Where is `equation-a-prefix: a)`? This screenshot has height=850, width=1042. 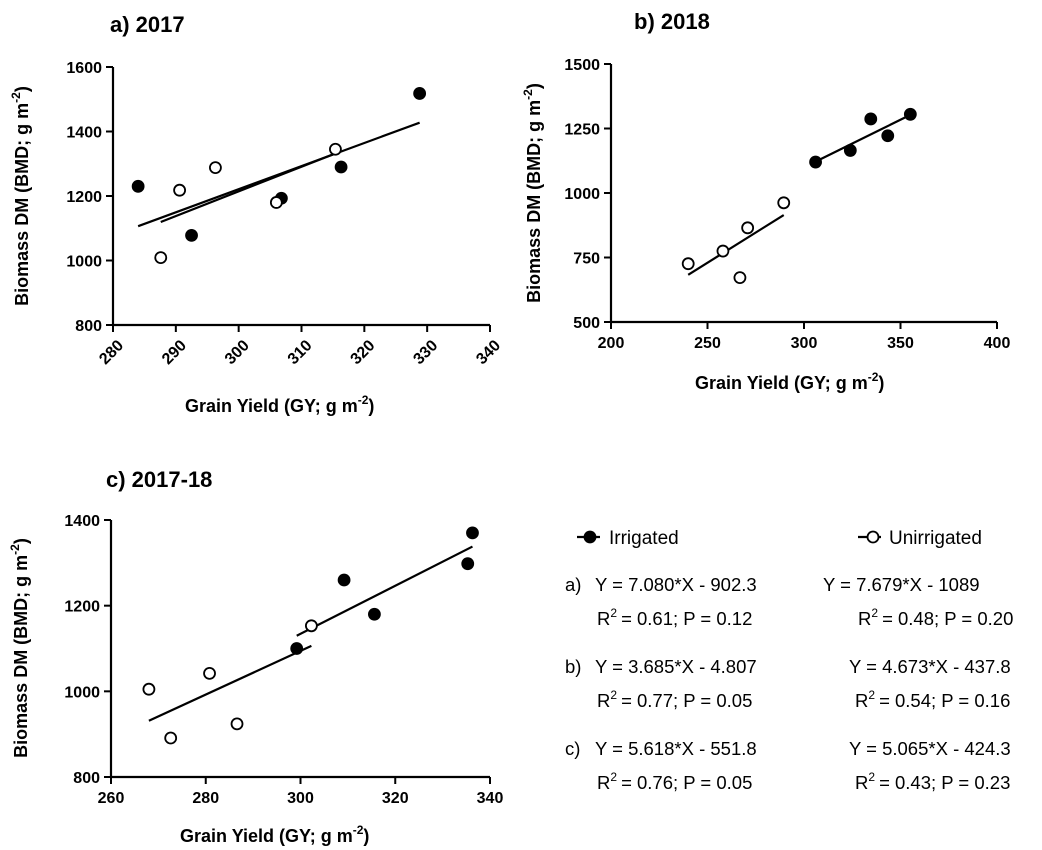
equation-a-prefix: a) is located at coordinates (573, 584).